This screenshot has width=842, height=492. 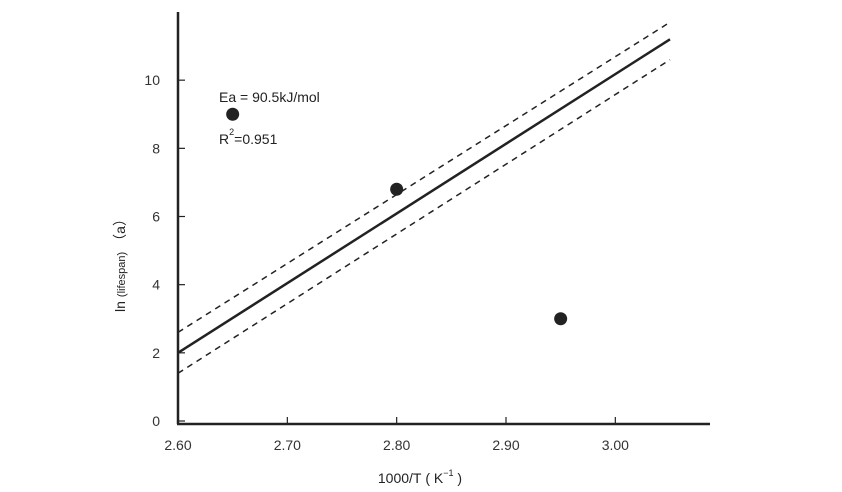 I want to click on annotation-r2: R2=0.951, so click(x=248, y=137).